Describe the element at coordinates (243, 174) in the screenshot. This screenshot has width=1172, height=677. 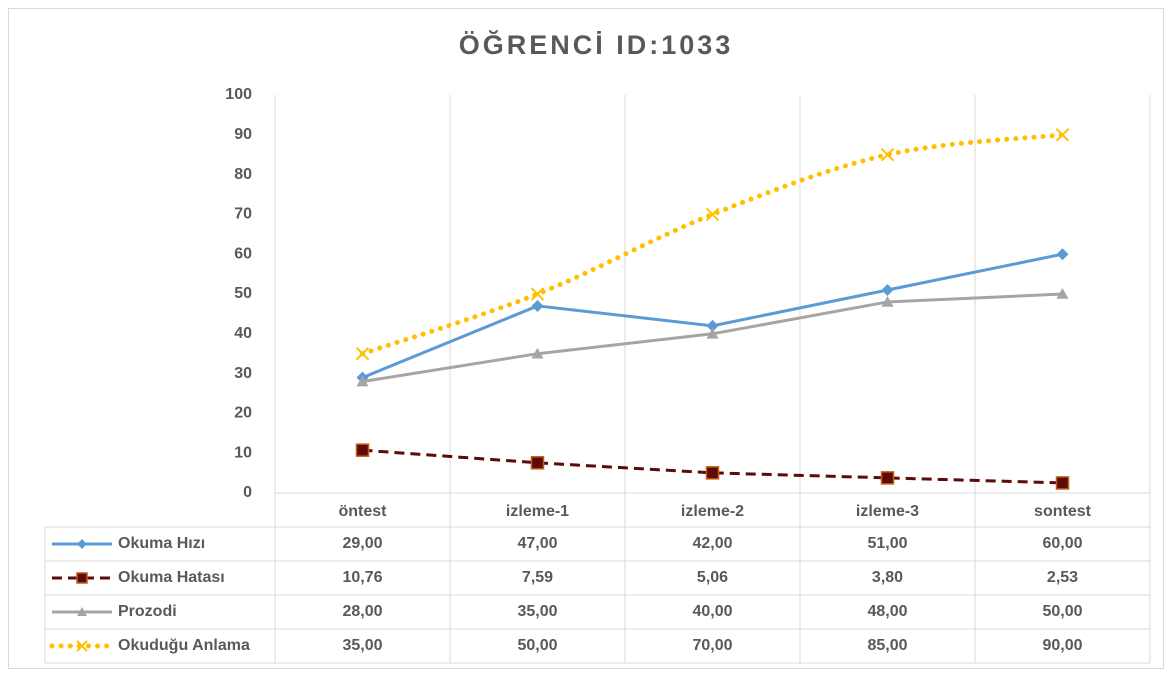
I see `y-tick-label: 80` at that location.